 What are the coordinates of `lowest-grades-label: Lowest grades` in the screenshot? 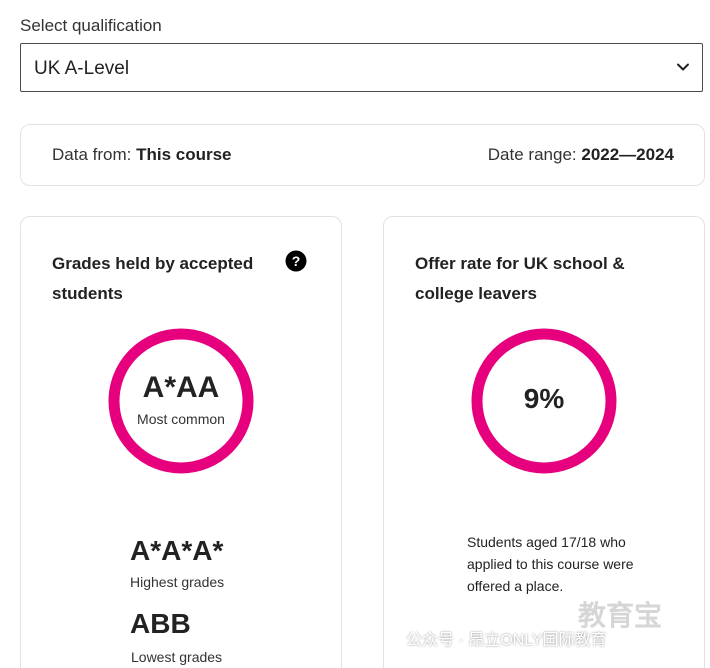 It's located at (177, 657).